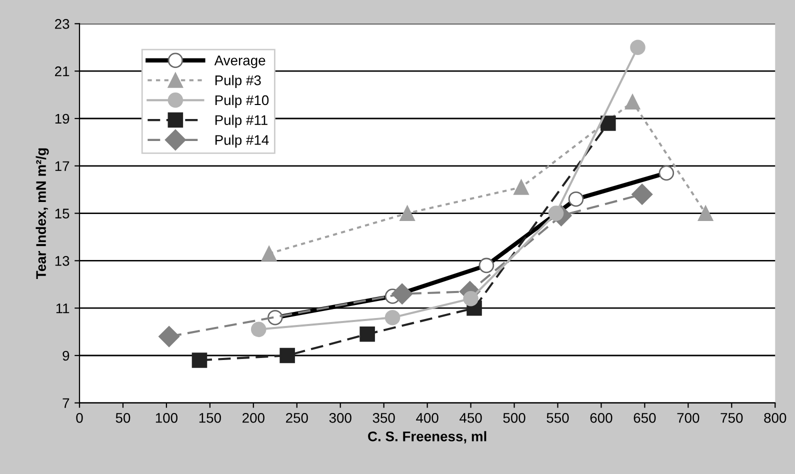 This screenshot has height=474, width=795. Describe the element at coordinates (242, 101) in the screenshot. I see `legend-label: Pulp #10` at that location.